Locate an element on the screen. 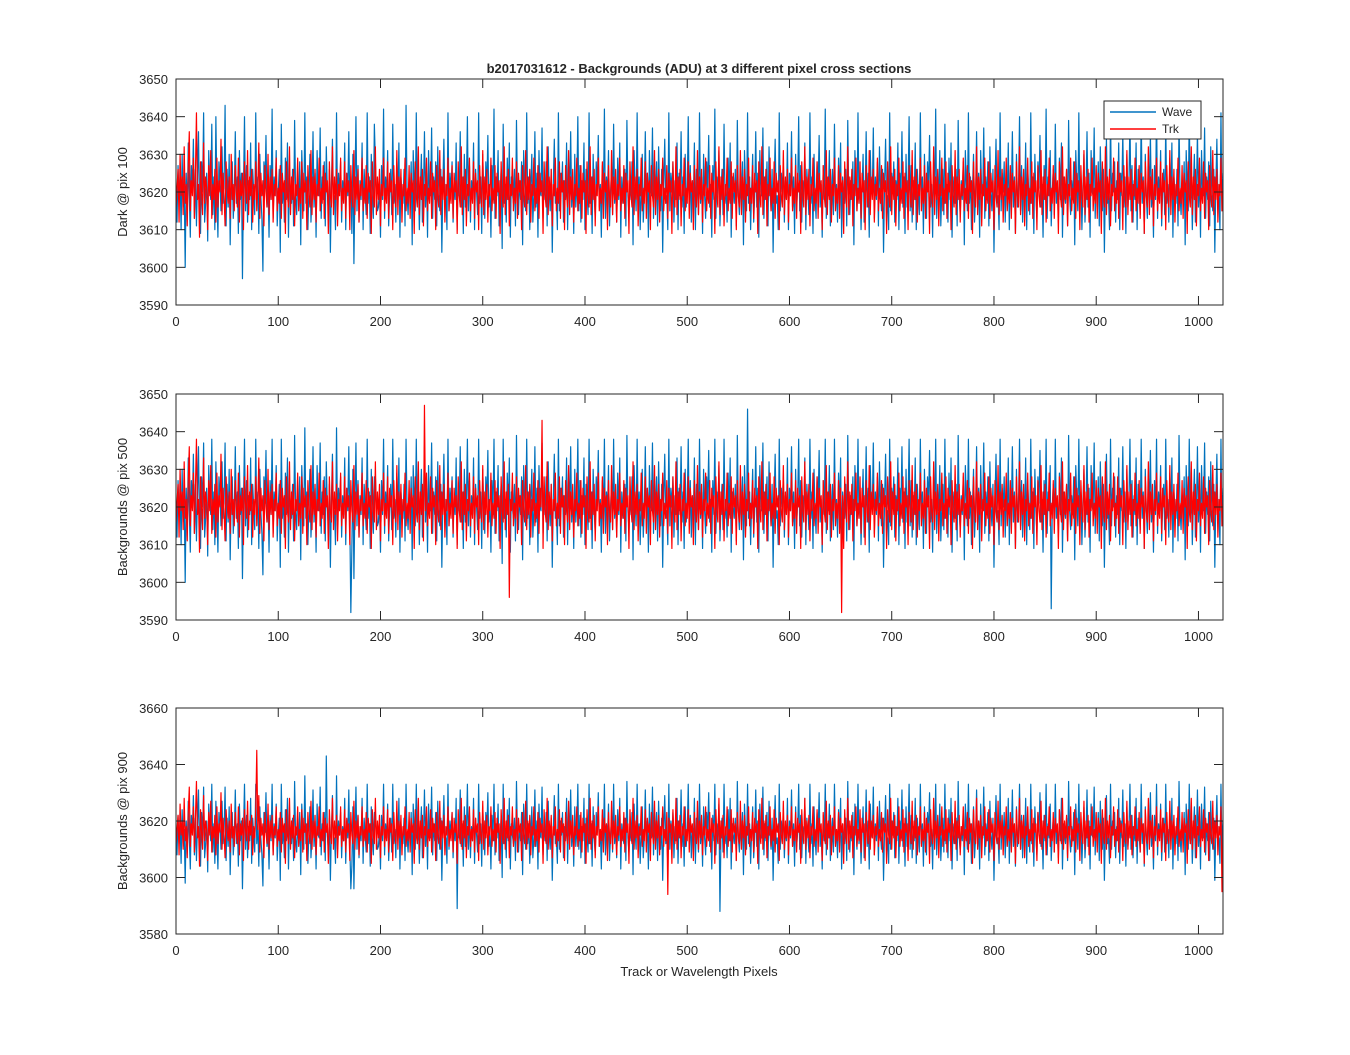  y-axis-label: Dark @ pix 100 is located at coordinates (122, 192).